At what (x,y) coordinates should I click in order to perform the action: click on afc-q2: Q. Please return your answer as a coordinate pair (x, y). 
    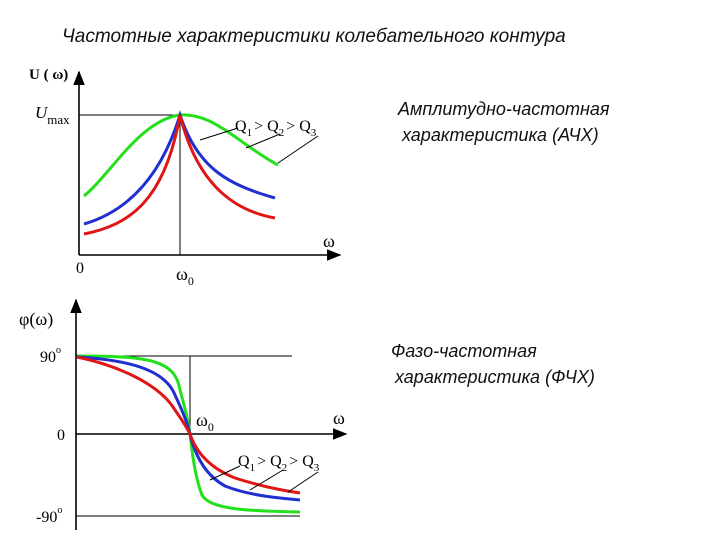
    Looking at the image, I should click on (273, 126).